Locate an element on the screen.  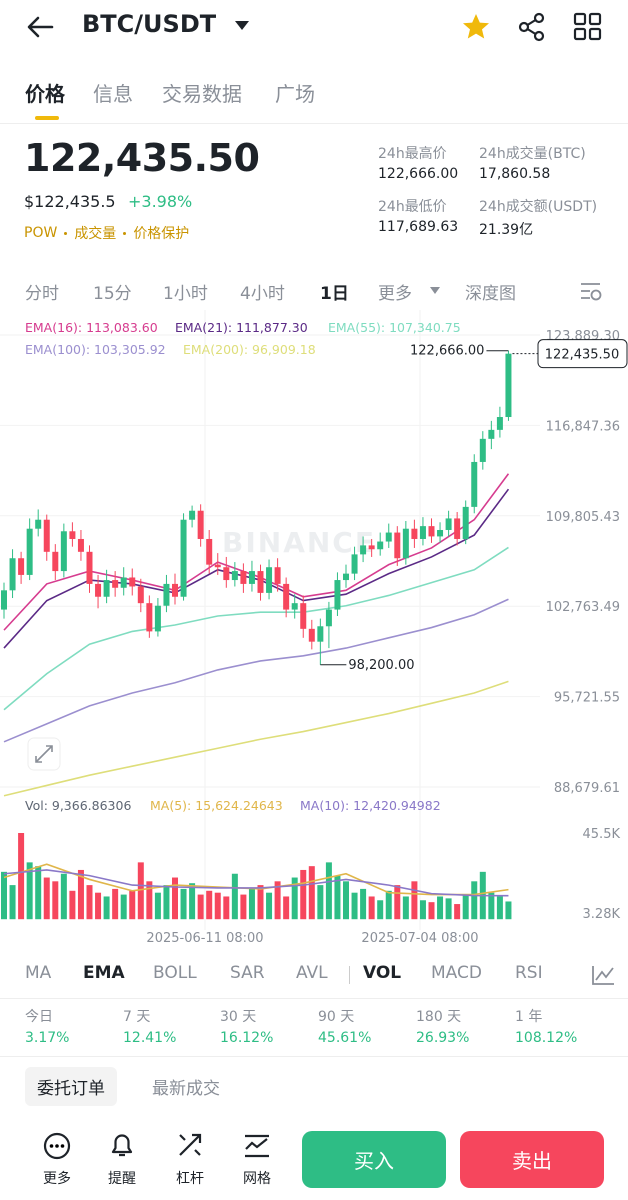
divider is located at coordinates (314, 1056).